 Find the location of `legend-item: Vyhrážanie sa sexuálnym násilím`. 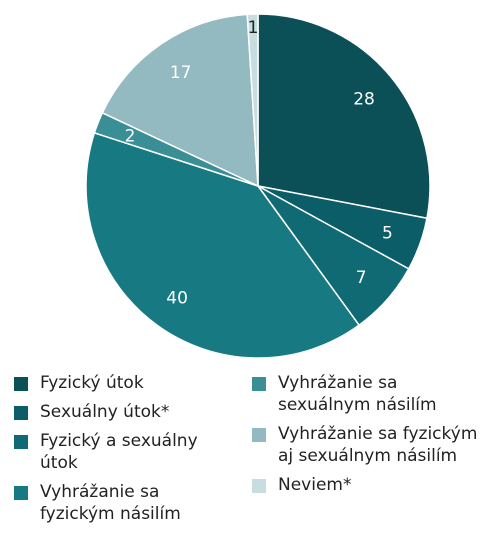

legend-item: Vyhrážanie sa sexuálnym násilím is located at coordinates (372, 394).